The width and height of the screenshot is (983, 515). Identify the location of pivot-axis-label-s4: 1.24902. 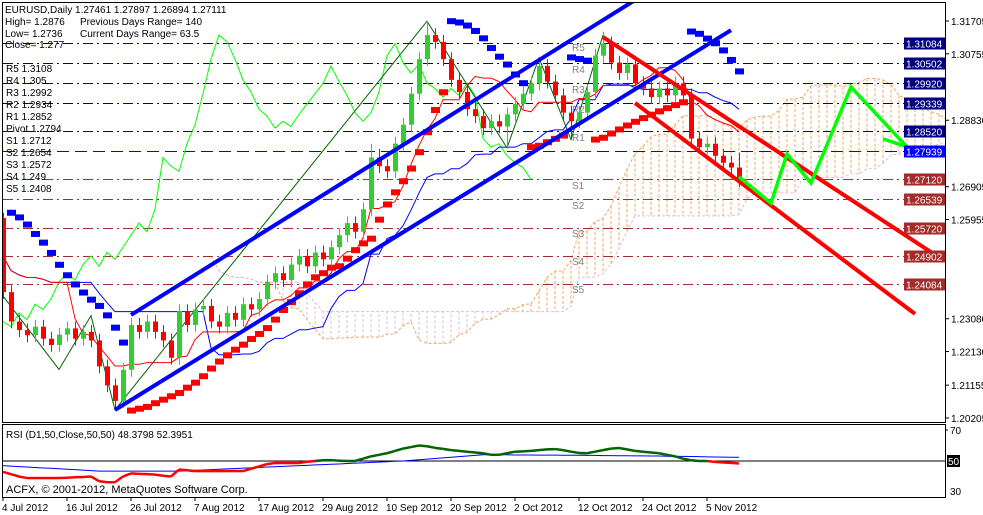
(924, 258).